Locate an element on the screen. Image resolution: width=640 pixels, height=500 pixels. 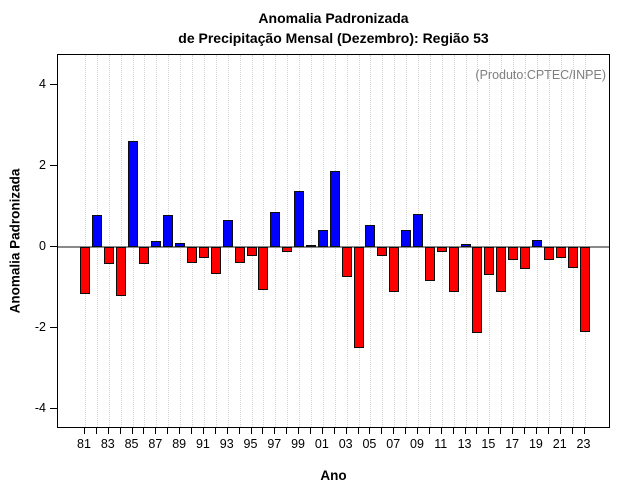
x-tick-label: 05 is located at coordinates (369, 444).